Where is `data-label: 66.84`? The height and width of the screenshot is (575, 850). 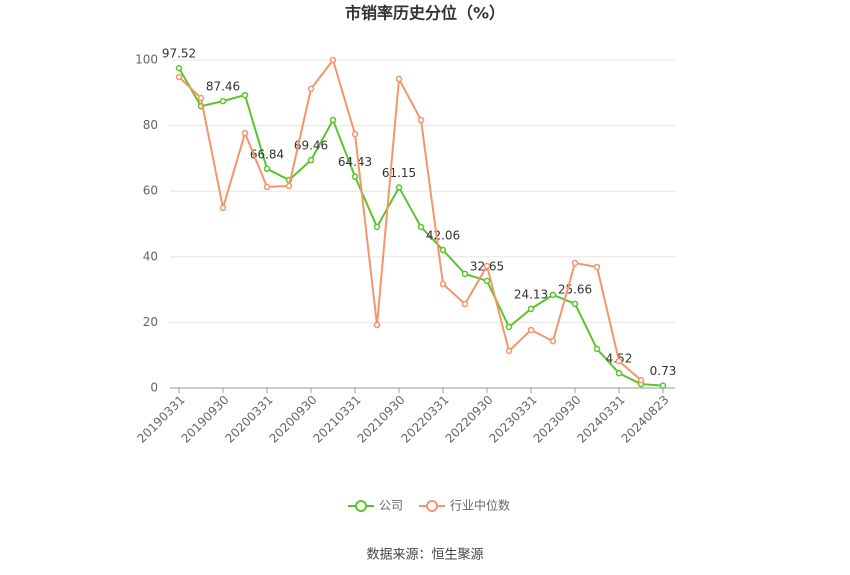
data-label: 66.84 is located at coordinates (267, 154).